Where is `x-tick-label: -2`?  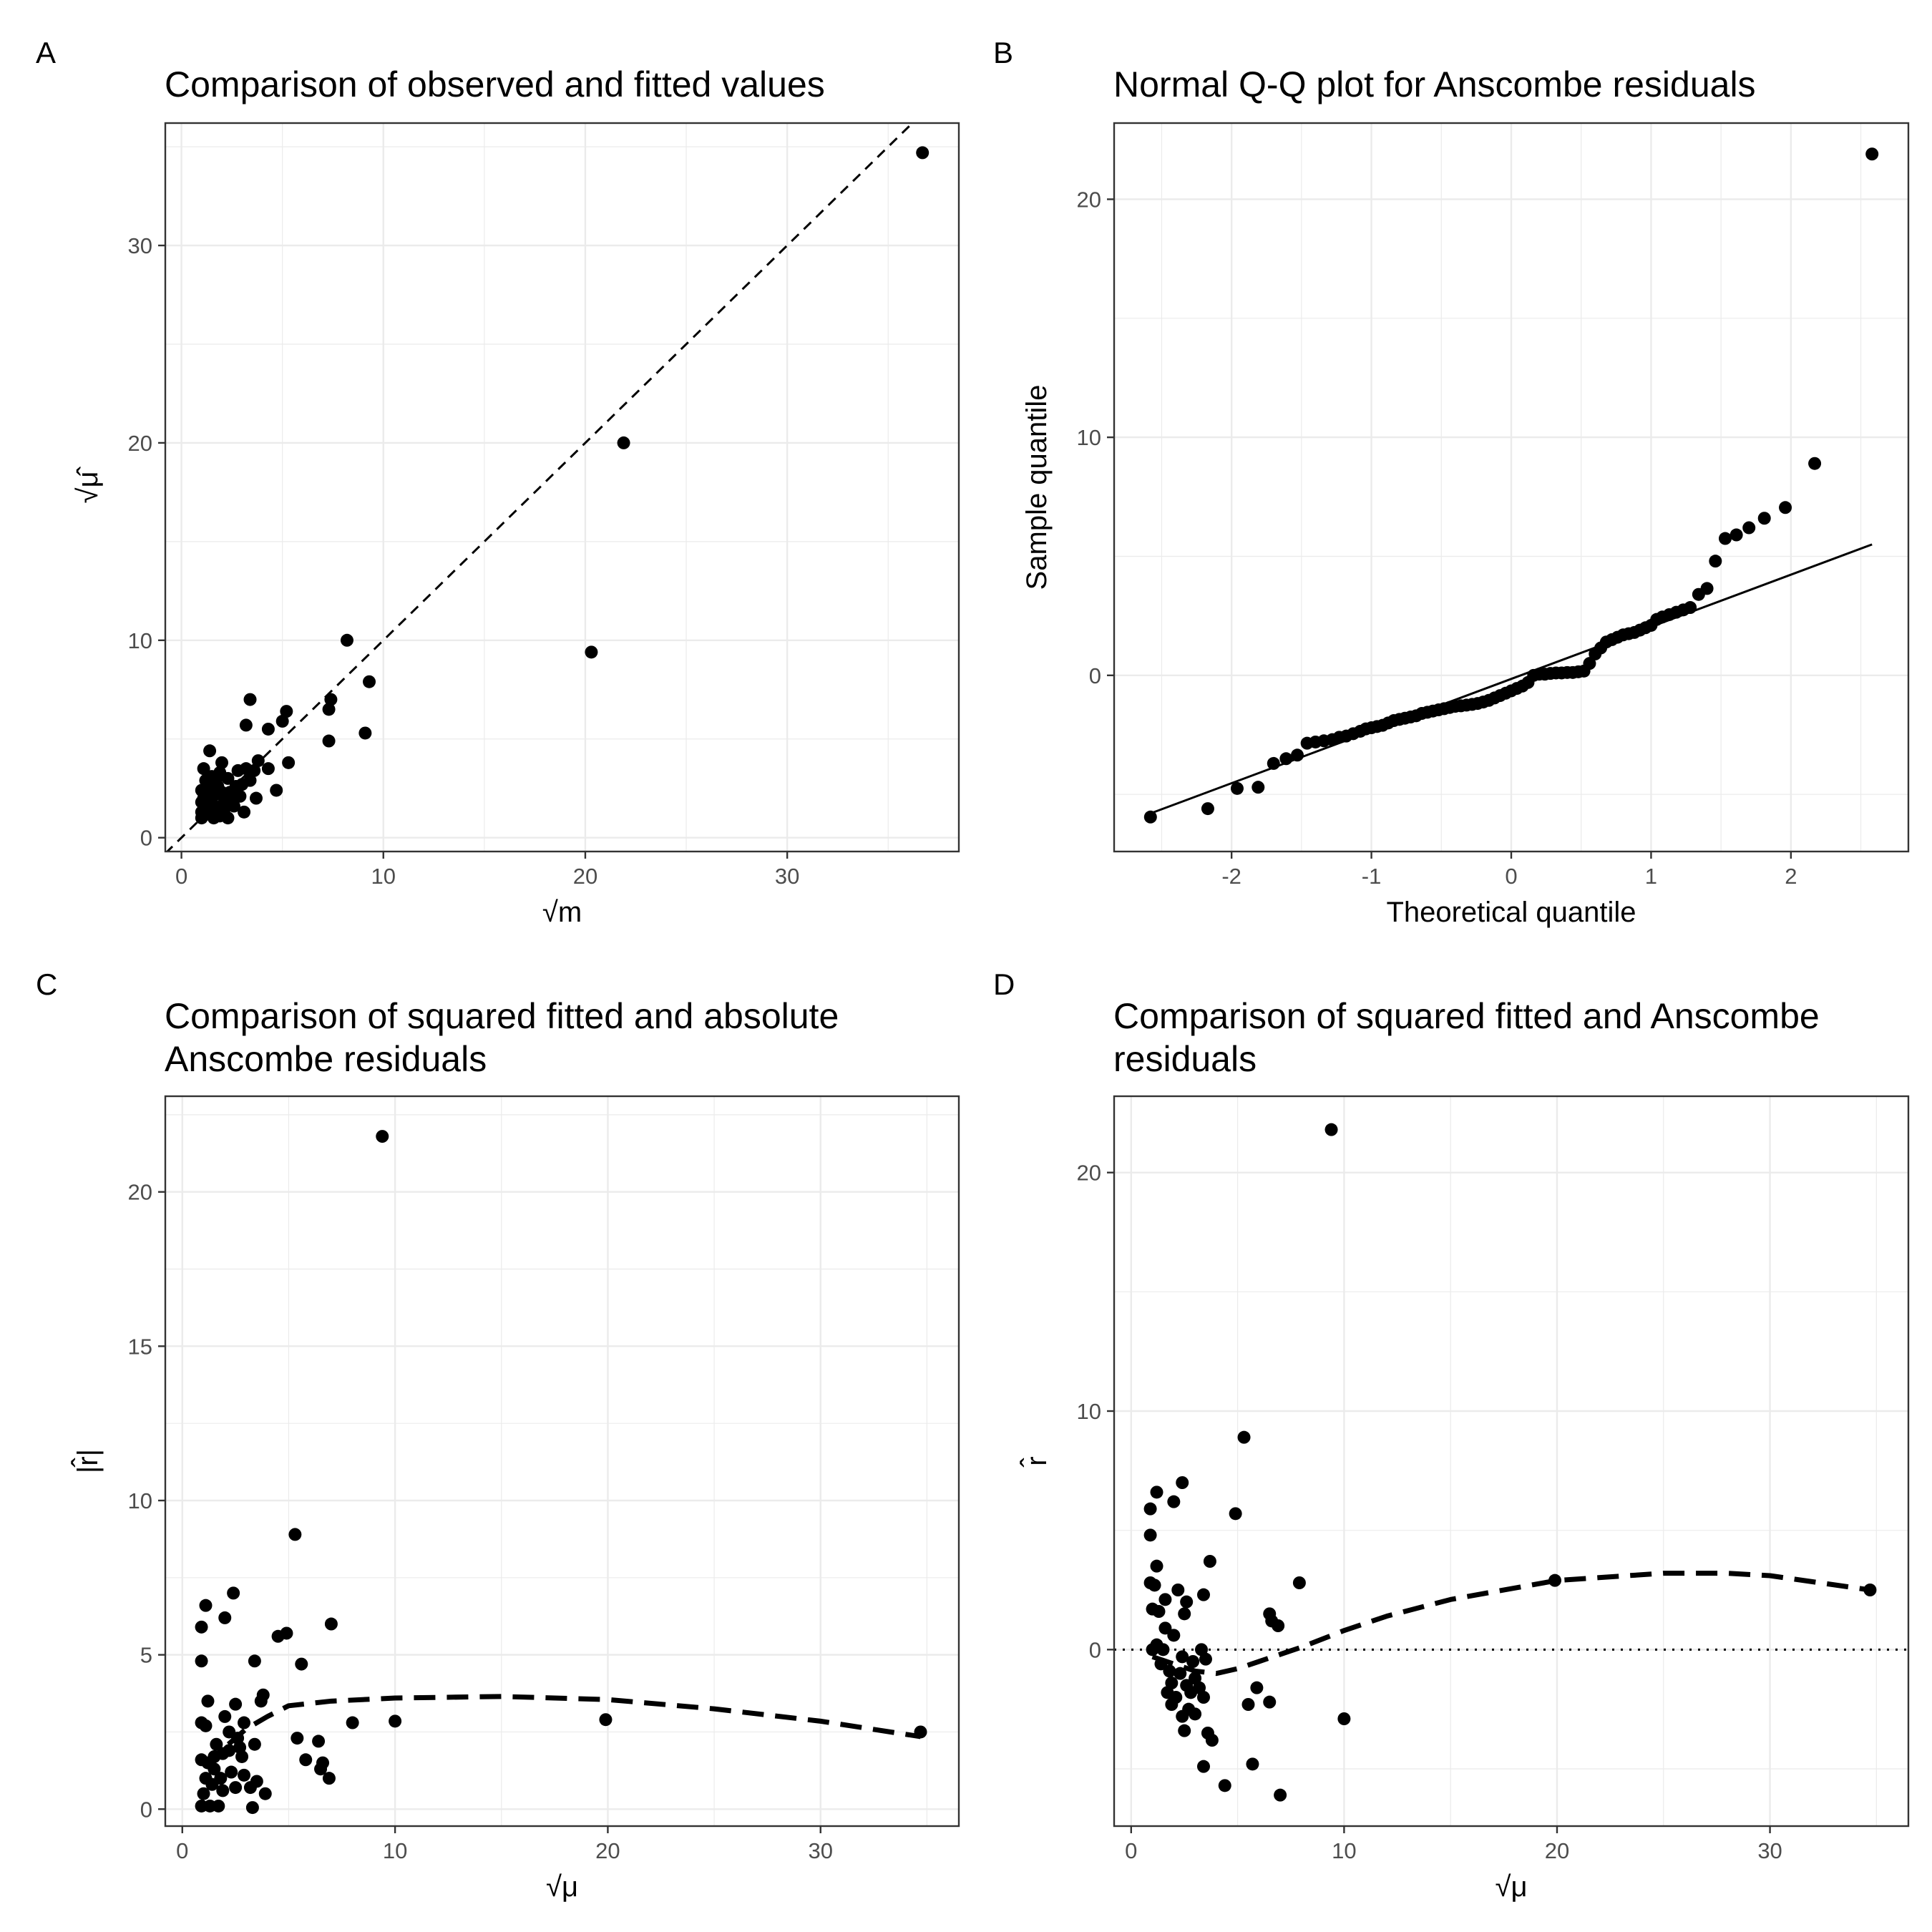 x-tick-label: -2 is located at coordinates (1231, 876).